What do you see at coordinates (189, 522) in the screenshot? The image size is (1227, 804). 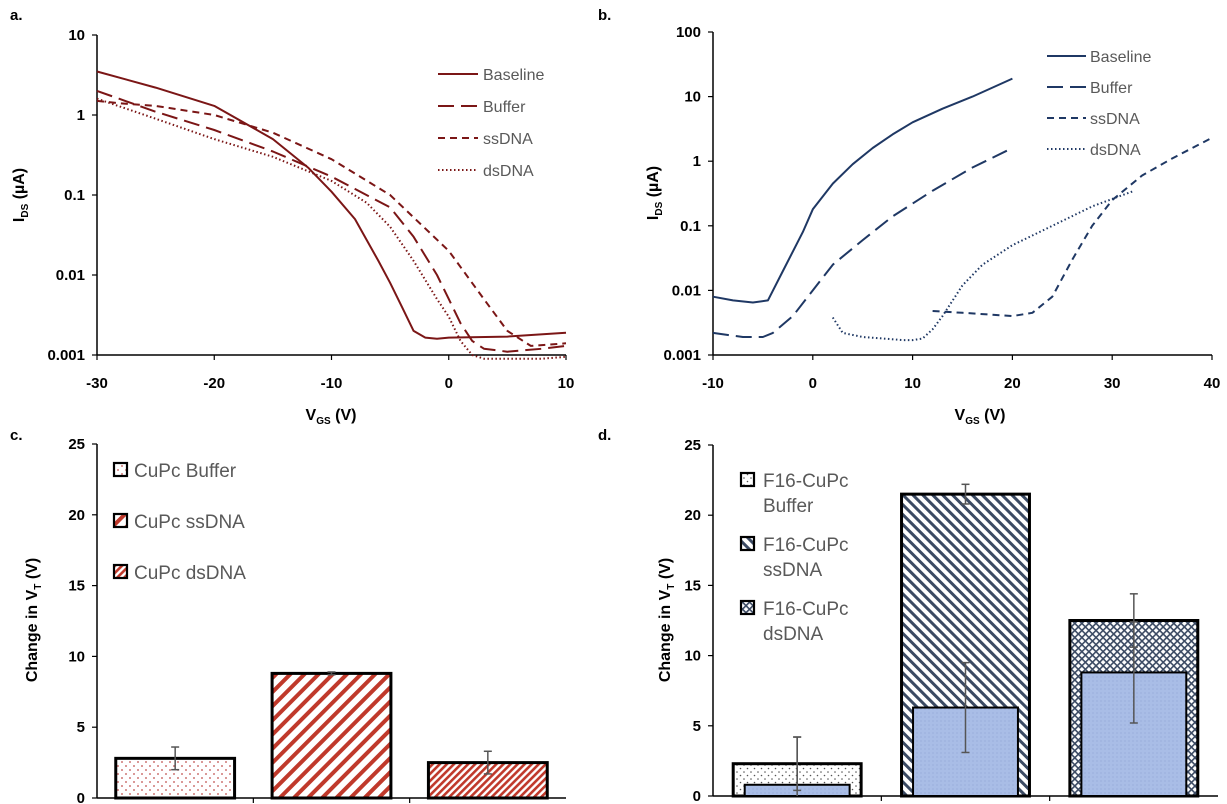 I see `legend-label: CuPc ssDNA` at bounding box center [189, 522].